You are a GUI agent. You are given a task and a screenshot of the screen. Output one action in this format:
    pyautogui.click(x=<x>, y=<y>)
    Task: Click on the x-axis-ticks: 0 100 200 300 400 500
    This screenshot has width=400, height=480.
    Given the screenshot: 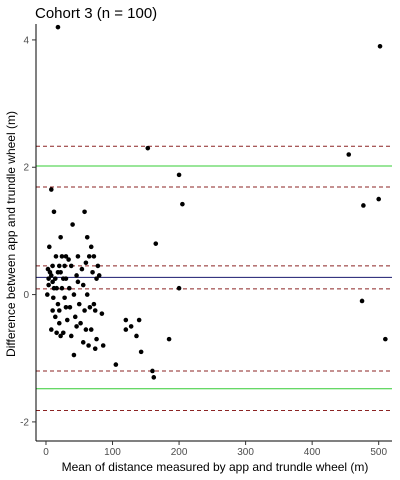 What is the action you would take?
    pyautogui.click(x=215, y=449)
    